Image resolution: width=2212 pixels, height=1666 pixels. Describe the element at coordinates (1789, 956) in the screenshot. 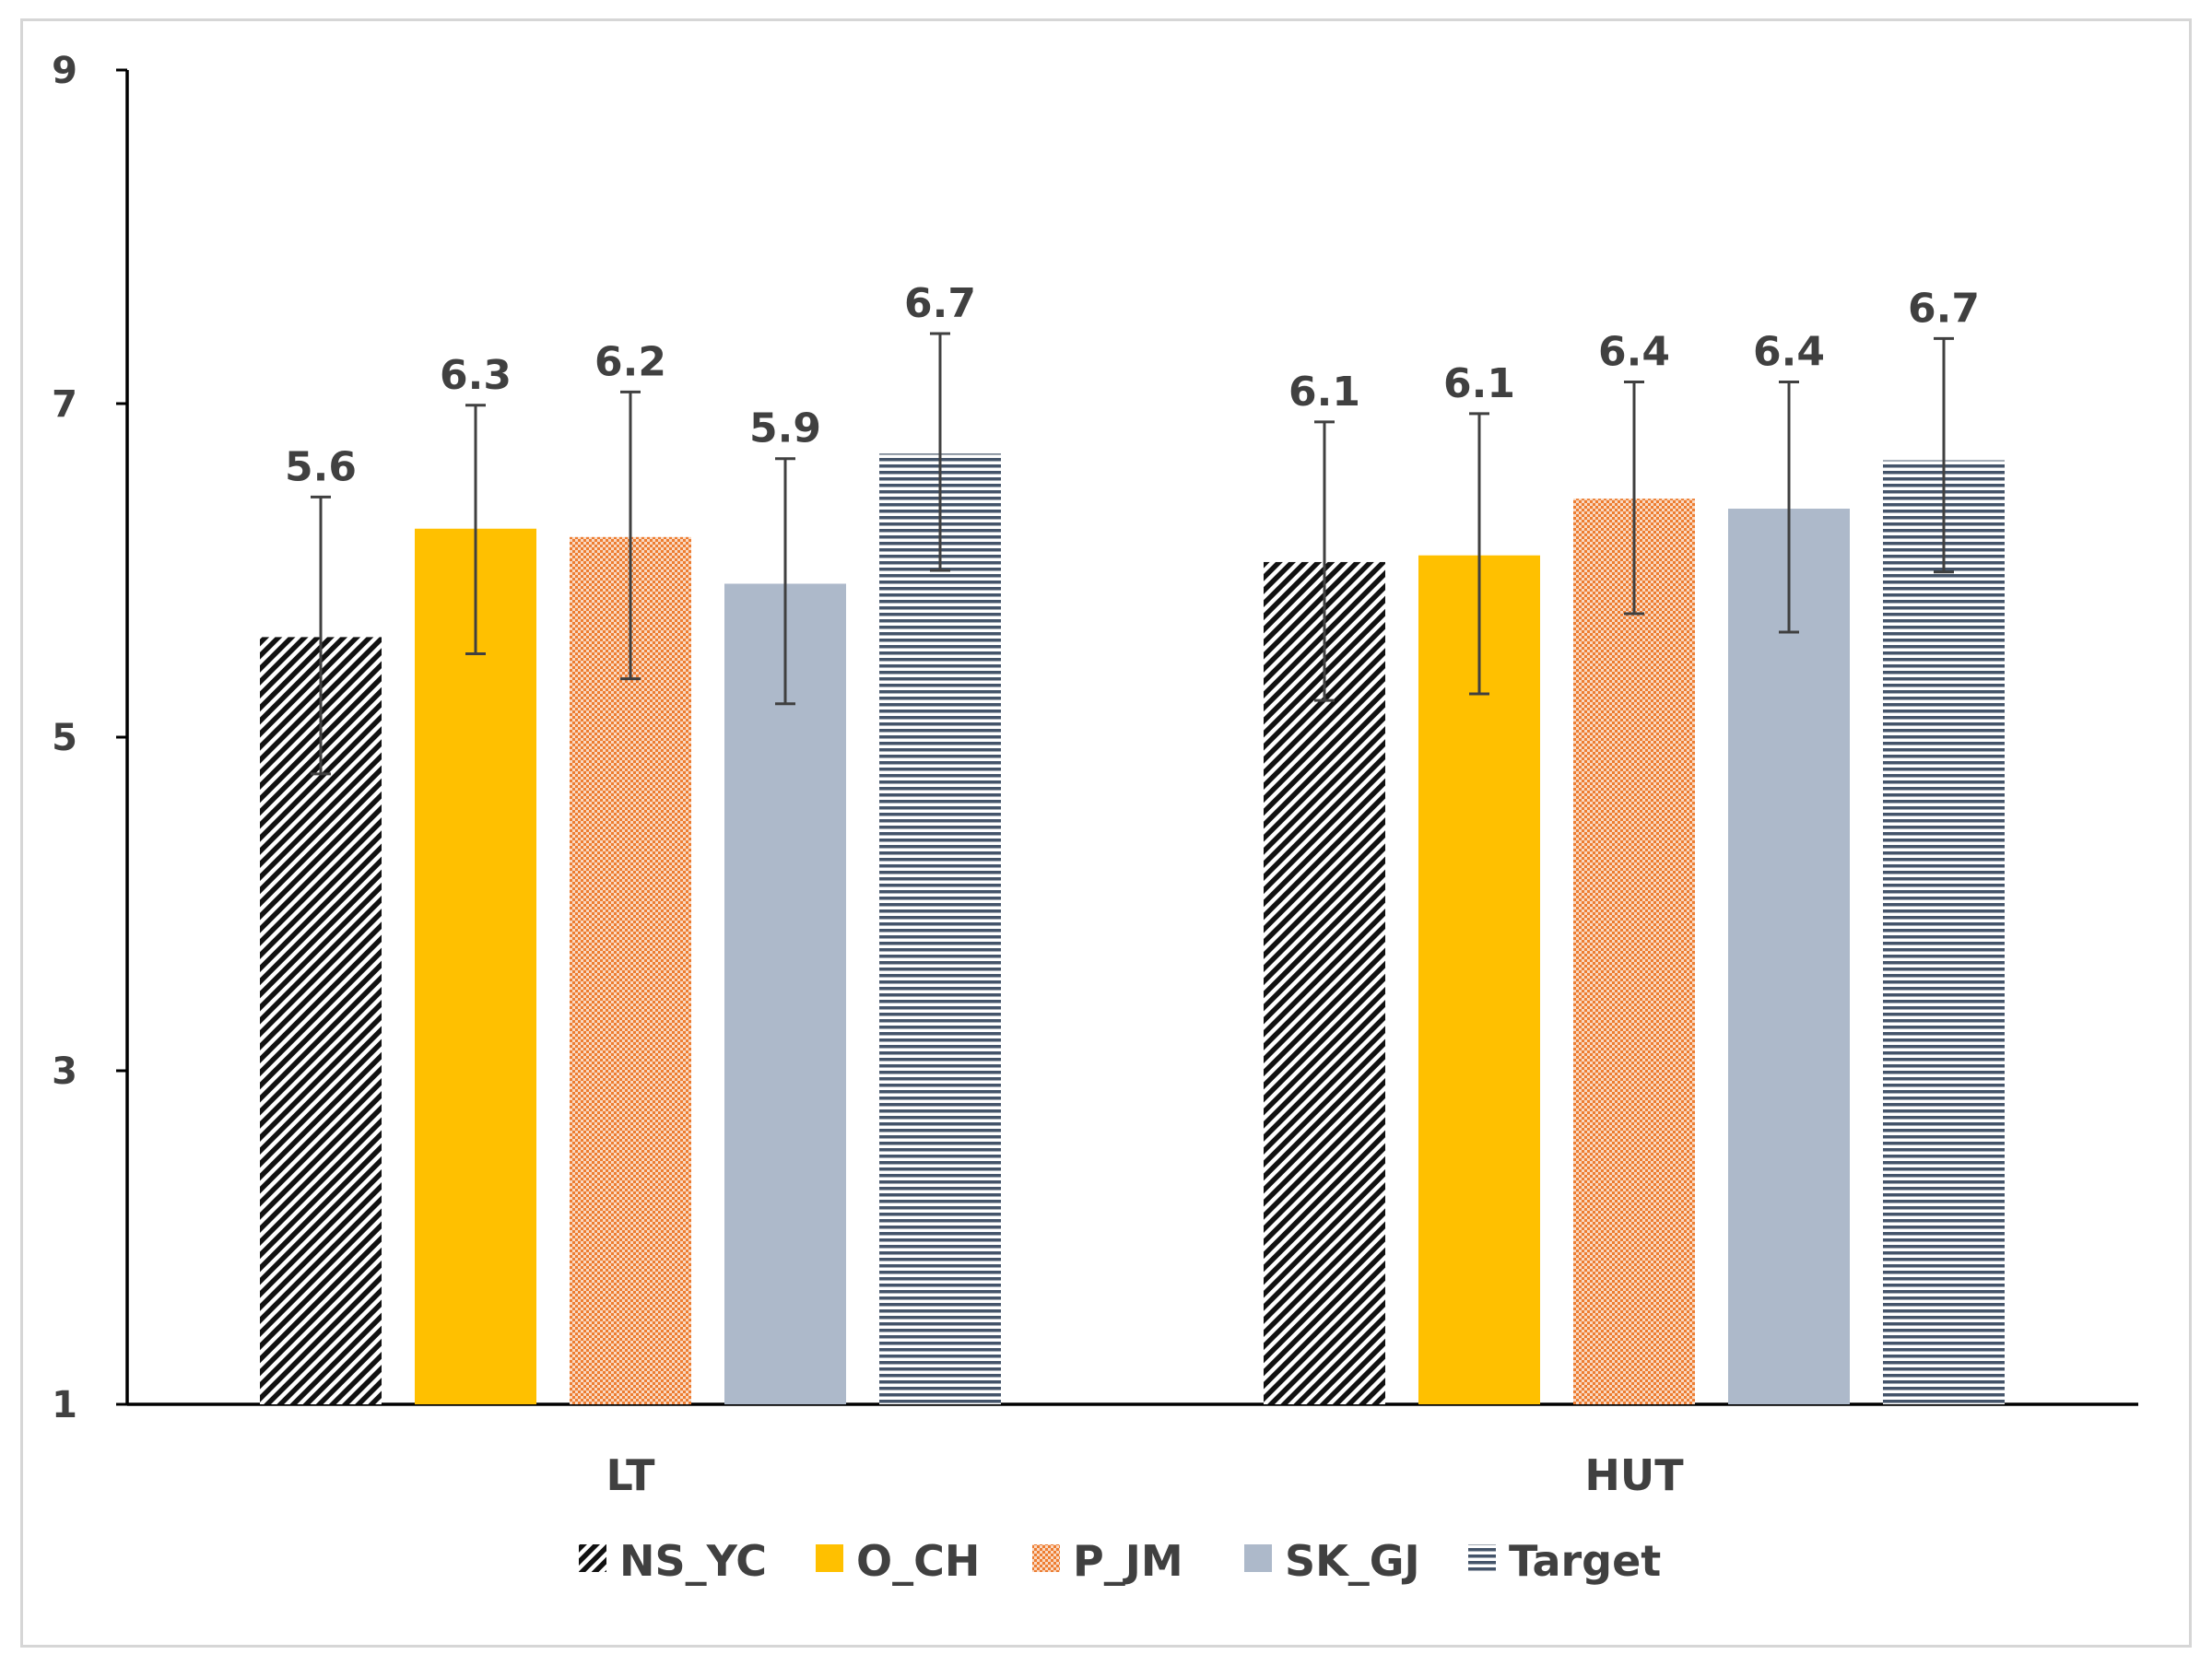

I see `bar-SK_GJ-HUT` at that location.